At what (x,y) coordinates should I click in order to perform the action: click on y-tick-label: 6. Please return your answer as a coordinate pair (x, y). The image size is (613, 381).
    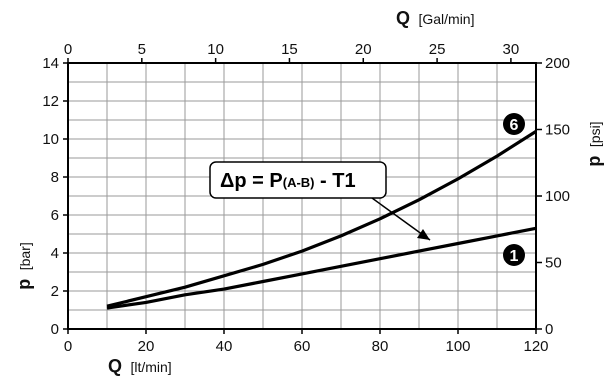
    Looking at the image, I should click on (55, 215).